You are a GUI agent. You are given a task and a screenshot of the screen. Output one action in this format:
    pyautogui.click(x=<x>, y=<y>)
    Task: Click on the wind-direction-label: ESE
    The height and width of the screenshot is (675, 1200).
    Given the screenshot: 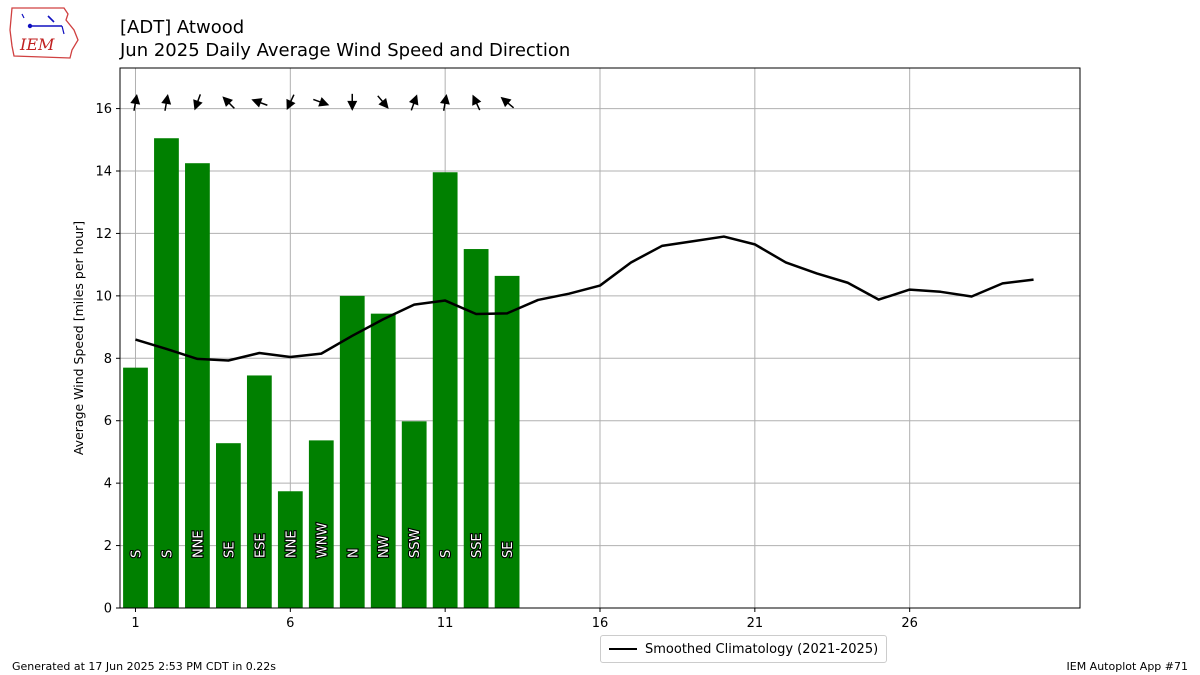 What is the action you would take?
    pyautogui.click(x=260, y=545)
    